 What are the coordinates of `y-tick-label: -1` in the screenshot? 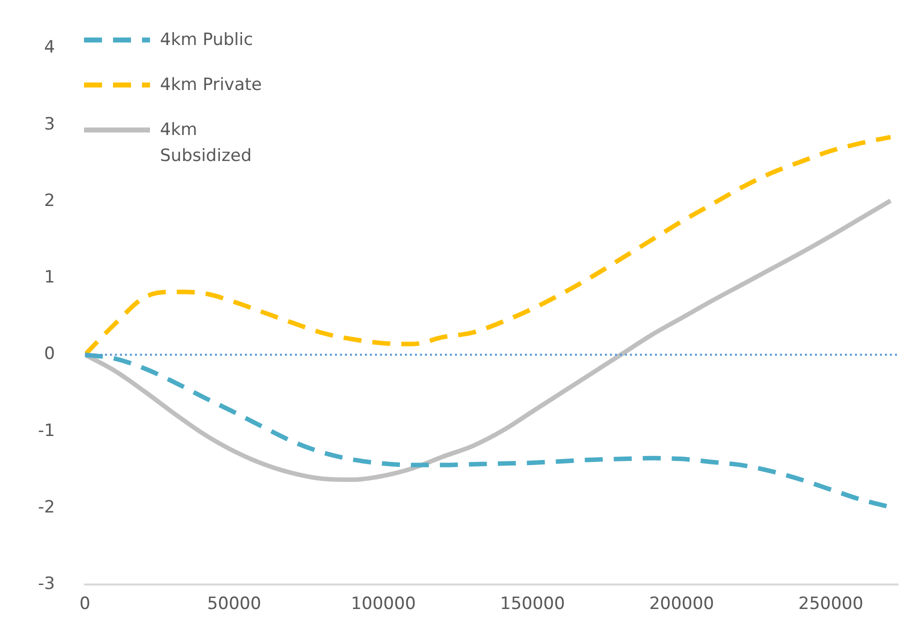 It's located at (46, 430).